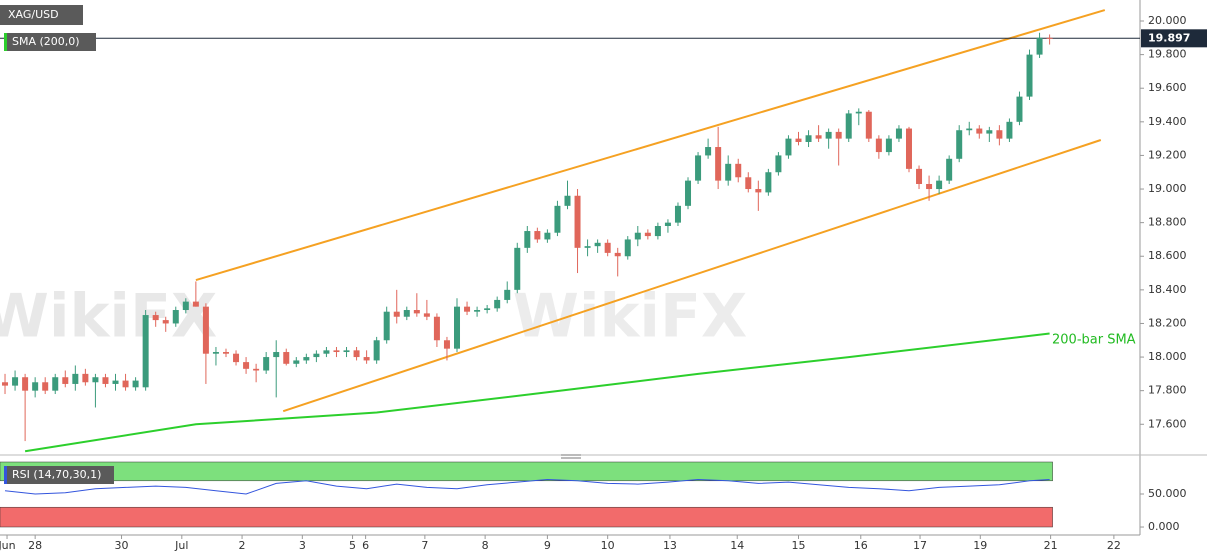  I want to click on x-tick-label: 30, so click(122, 545).